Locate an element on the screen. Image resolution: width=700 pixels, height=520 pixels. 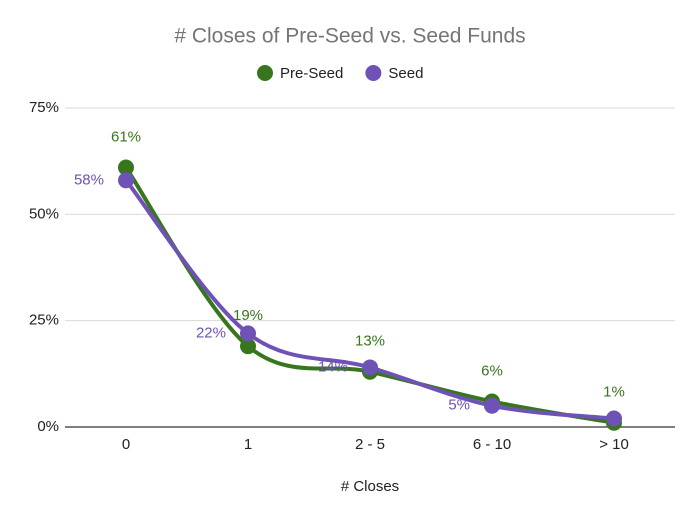
y-tick-label: 75% is located at coordinates (44, 107).